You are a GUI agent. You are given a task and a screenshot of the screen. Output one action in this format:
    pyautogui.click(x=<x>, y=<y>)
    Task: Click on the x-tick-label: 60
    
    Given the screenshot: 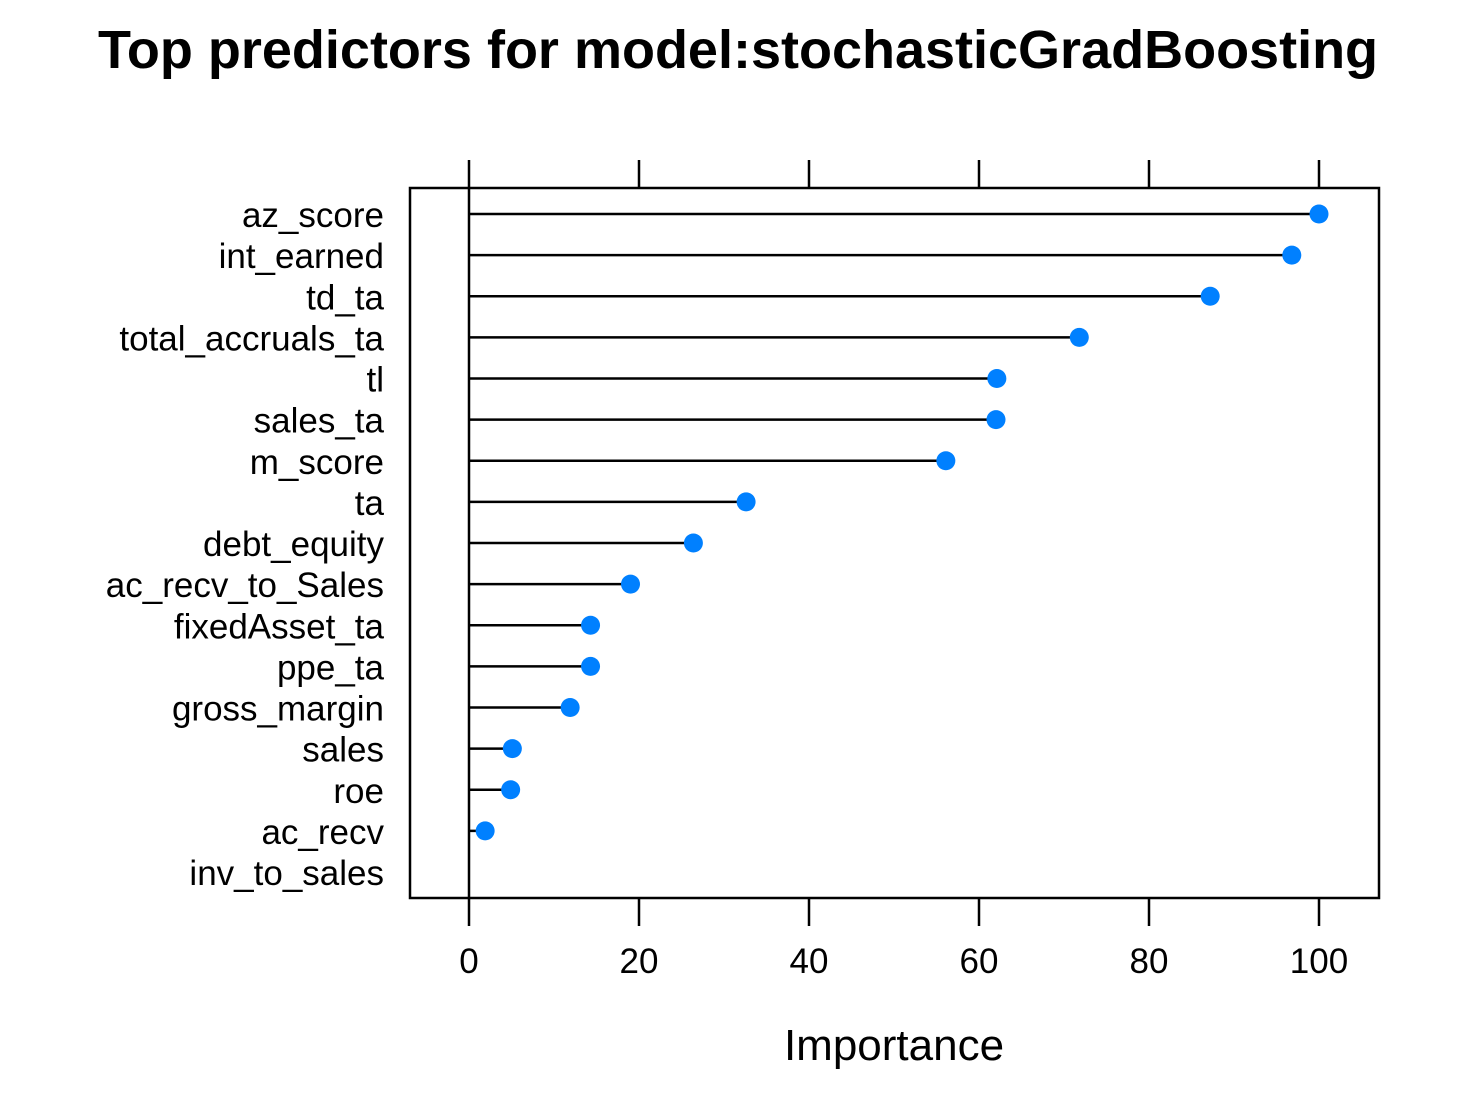 What is the action you would take?
    pyautogui.click(x=979, y=961)
    